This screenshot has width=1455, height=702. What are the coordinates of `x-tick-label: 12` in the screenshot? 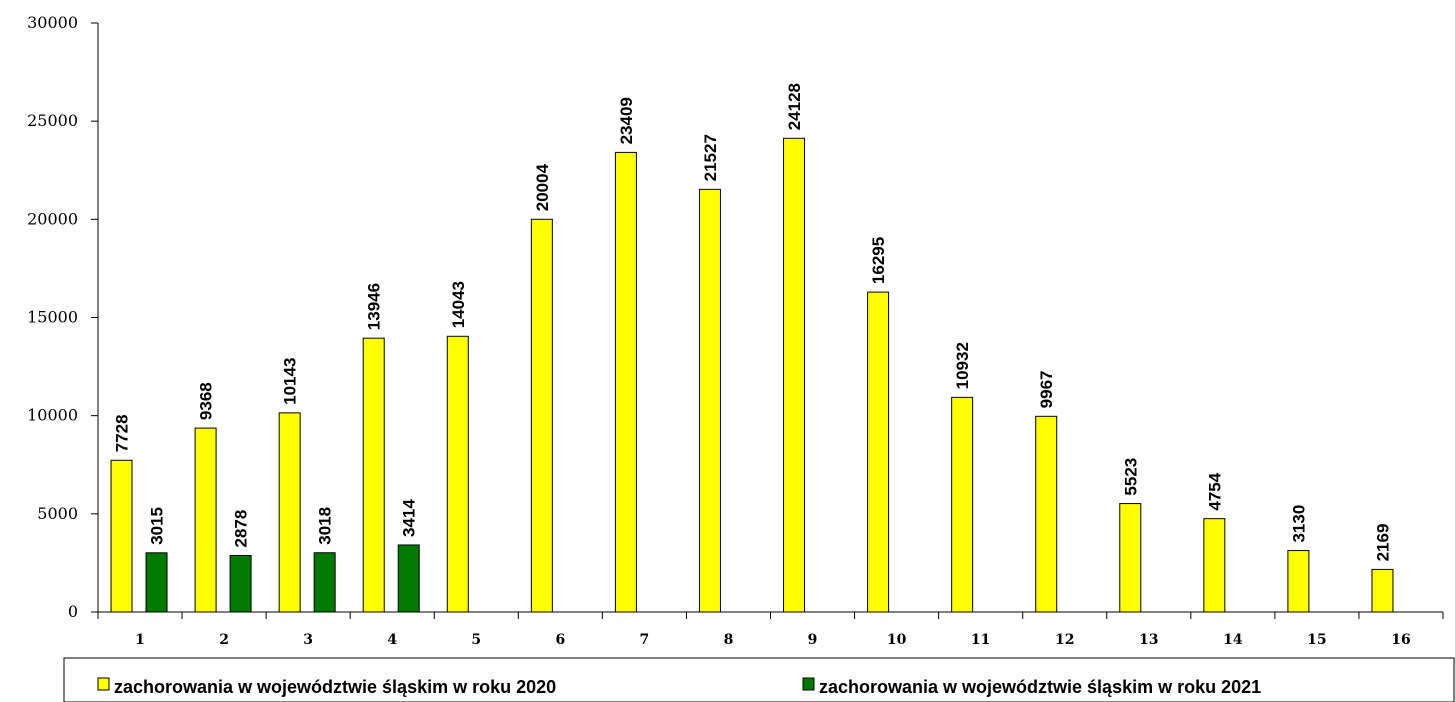 It's located at (1064, 640).